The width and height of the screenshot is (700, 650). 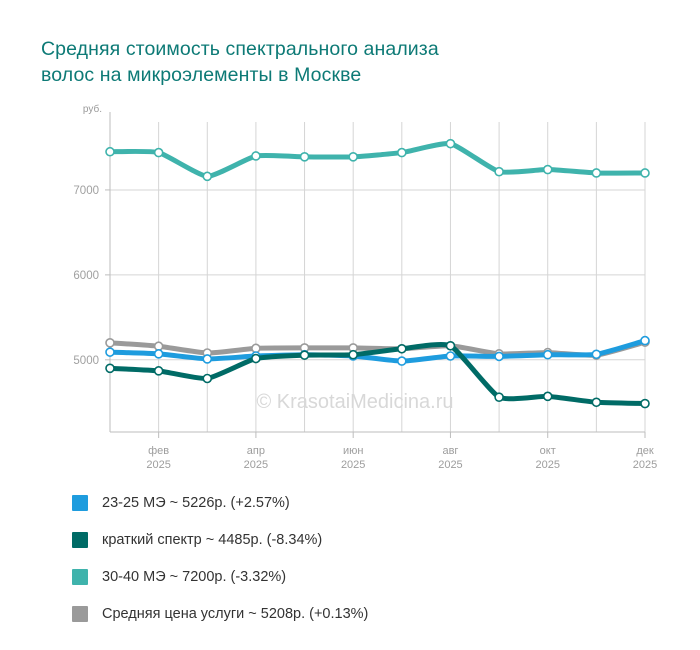 I want to click on series-line, so click(x=377, y=160).